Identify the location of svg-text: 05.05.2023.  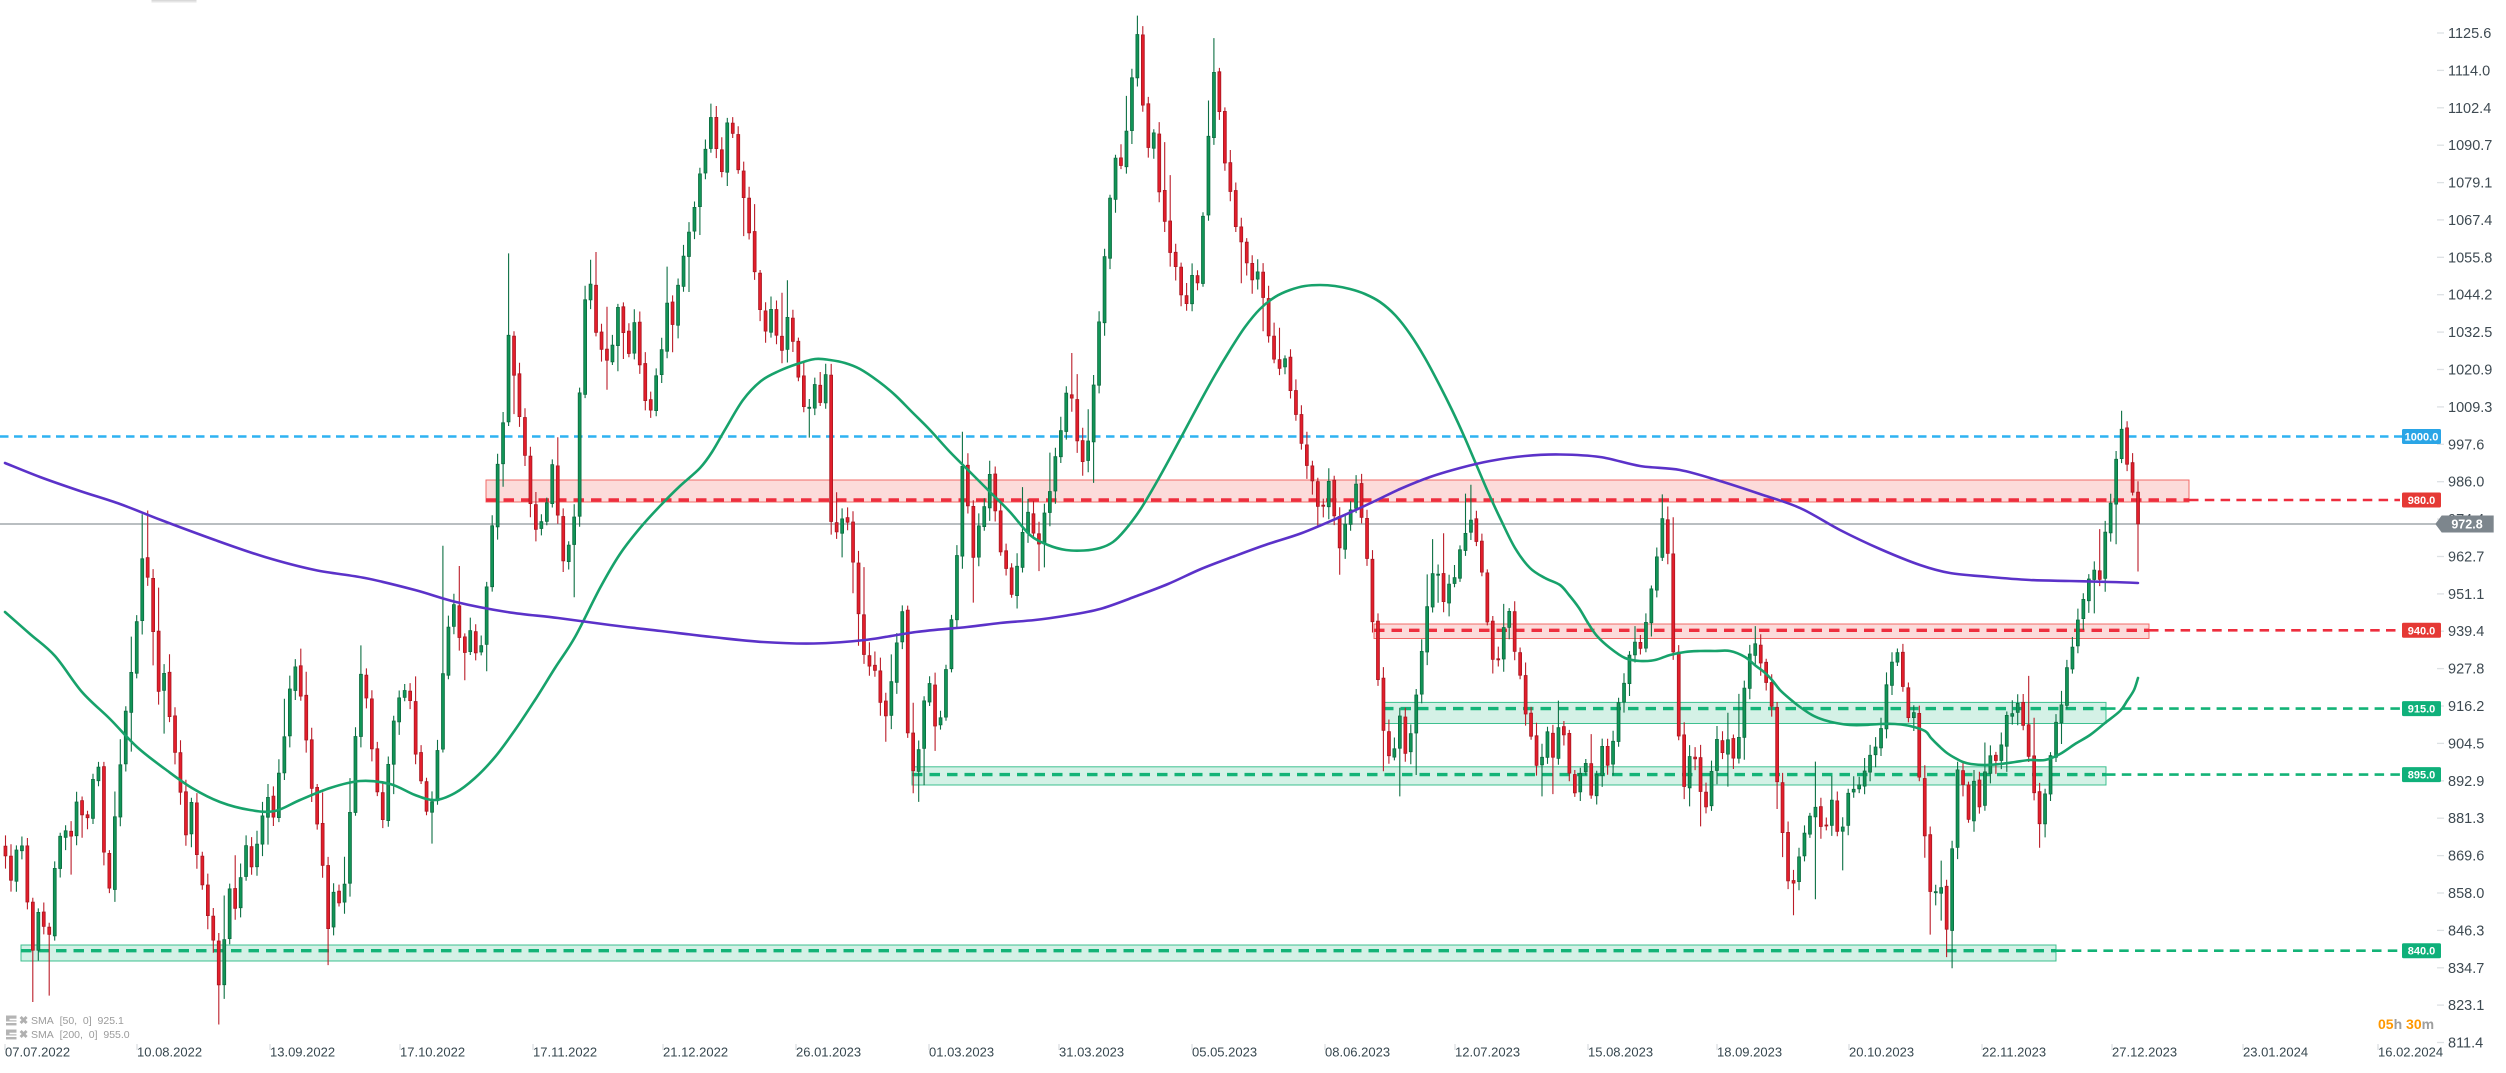
(1224, 1052).